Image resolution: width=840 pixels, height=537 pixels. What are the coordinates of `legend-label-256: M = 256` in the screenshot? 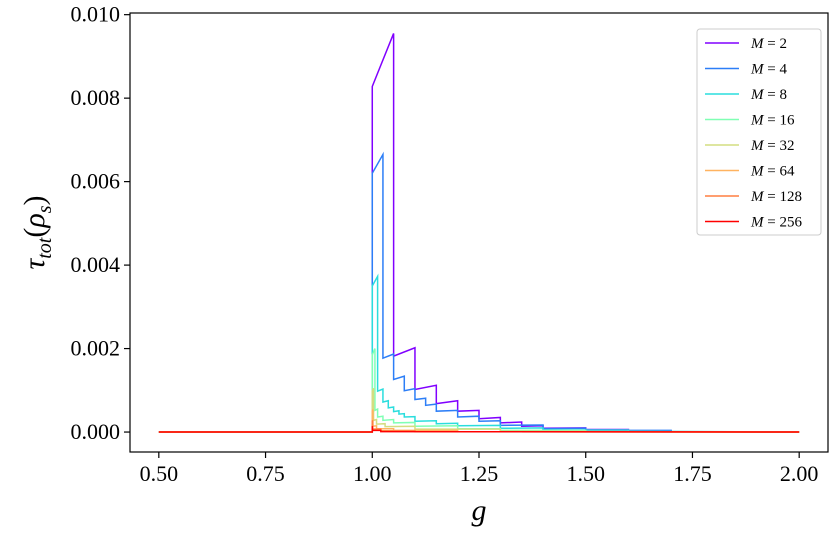 It's located at (776, 223).